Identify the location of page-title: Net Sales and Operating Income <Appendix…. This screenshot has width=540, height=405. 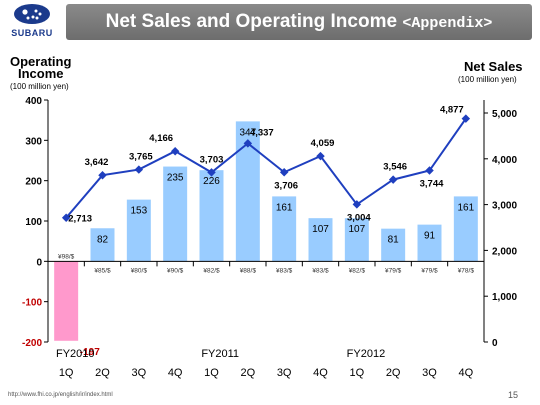
(299, 22).